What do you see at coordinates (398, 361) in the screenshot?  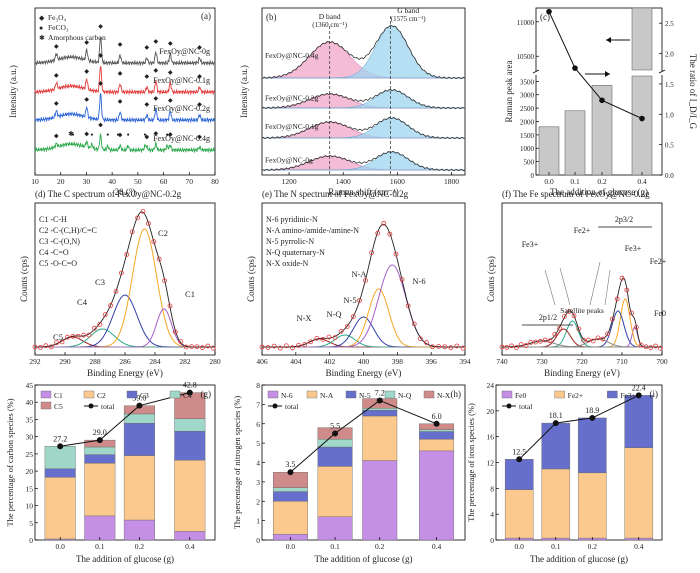 I see `panel-e-xtick-label: 398` at bounding box center [398, 361].